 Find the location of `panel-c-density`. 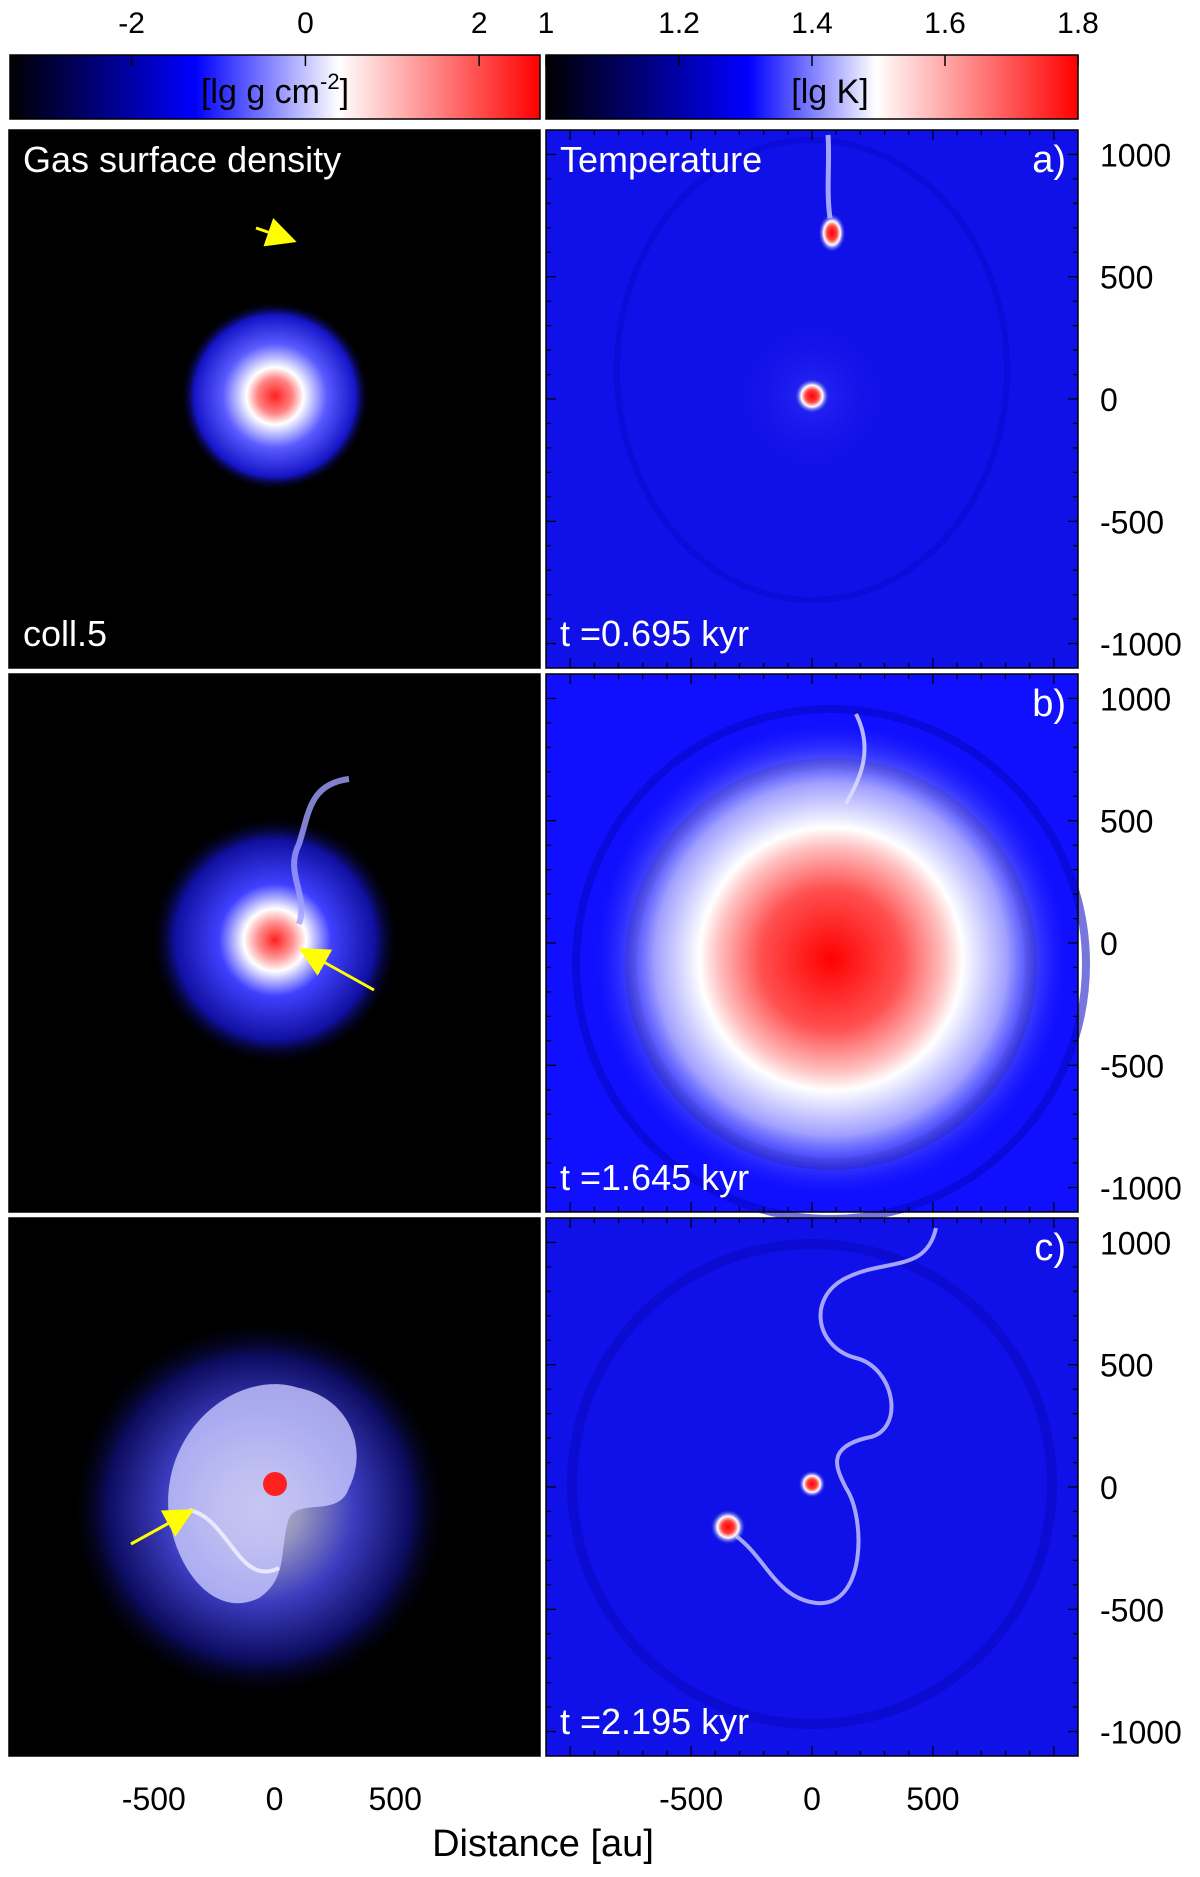

panel-c-density is located at coordinates (274, 1487).